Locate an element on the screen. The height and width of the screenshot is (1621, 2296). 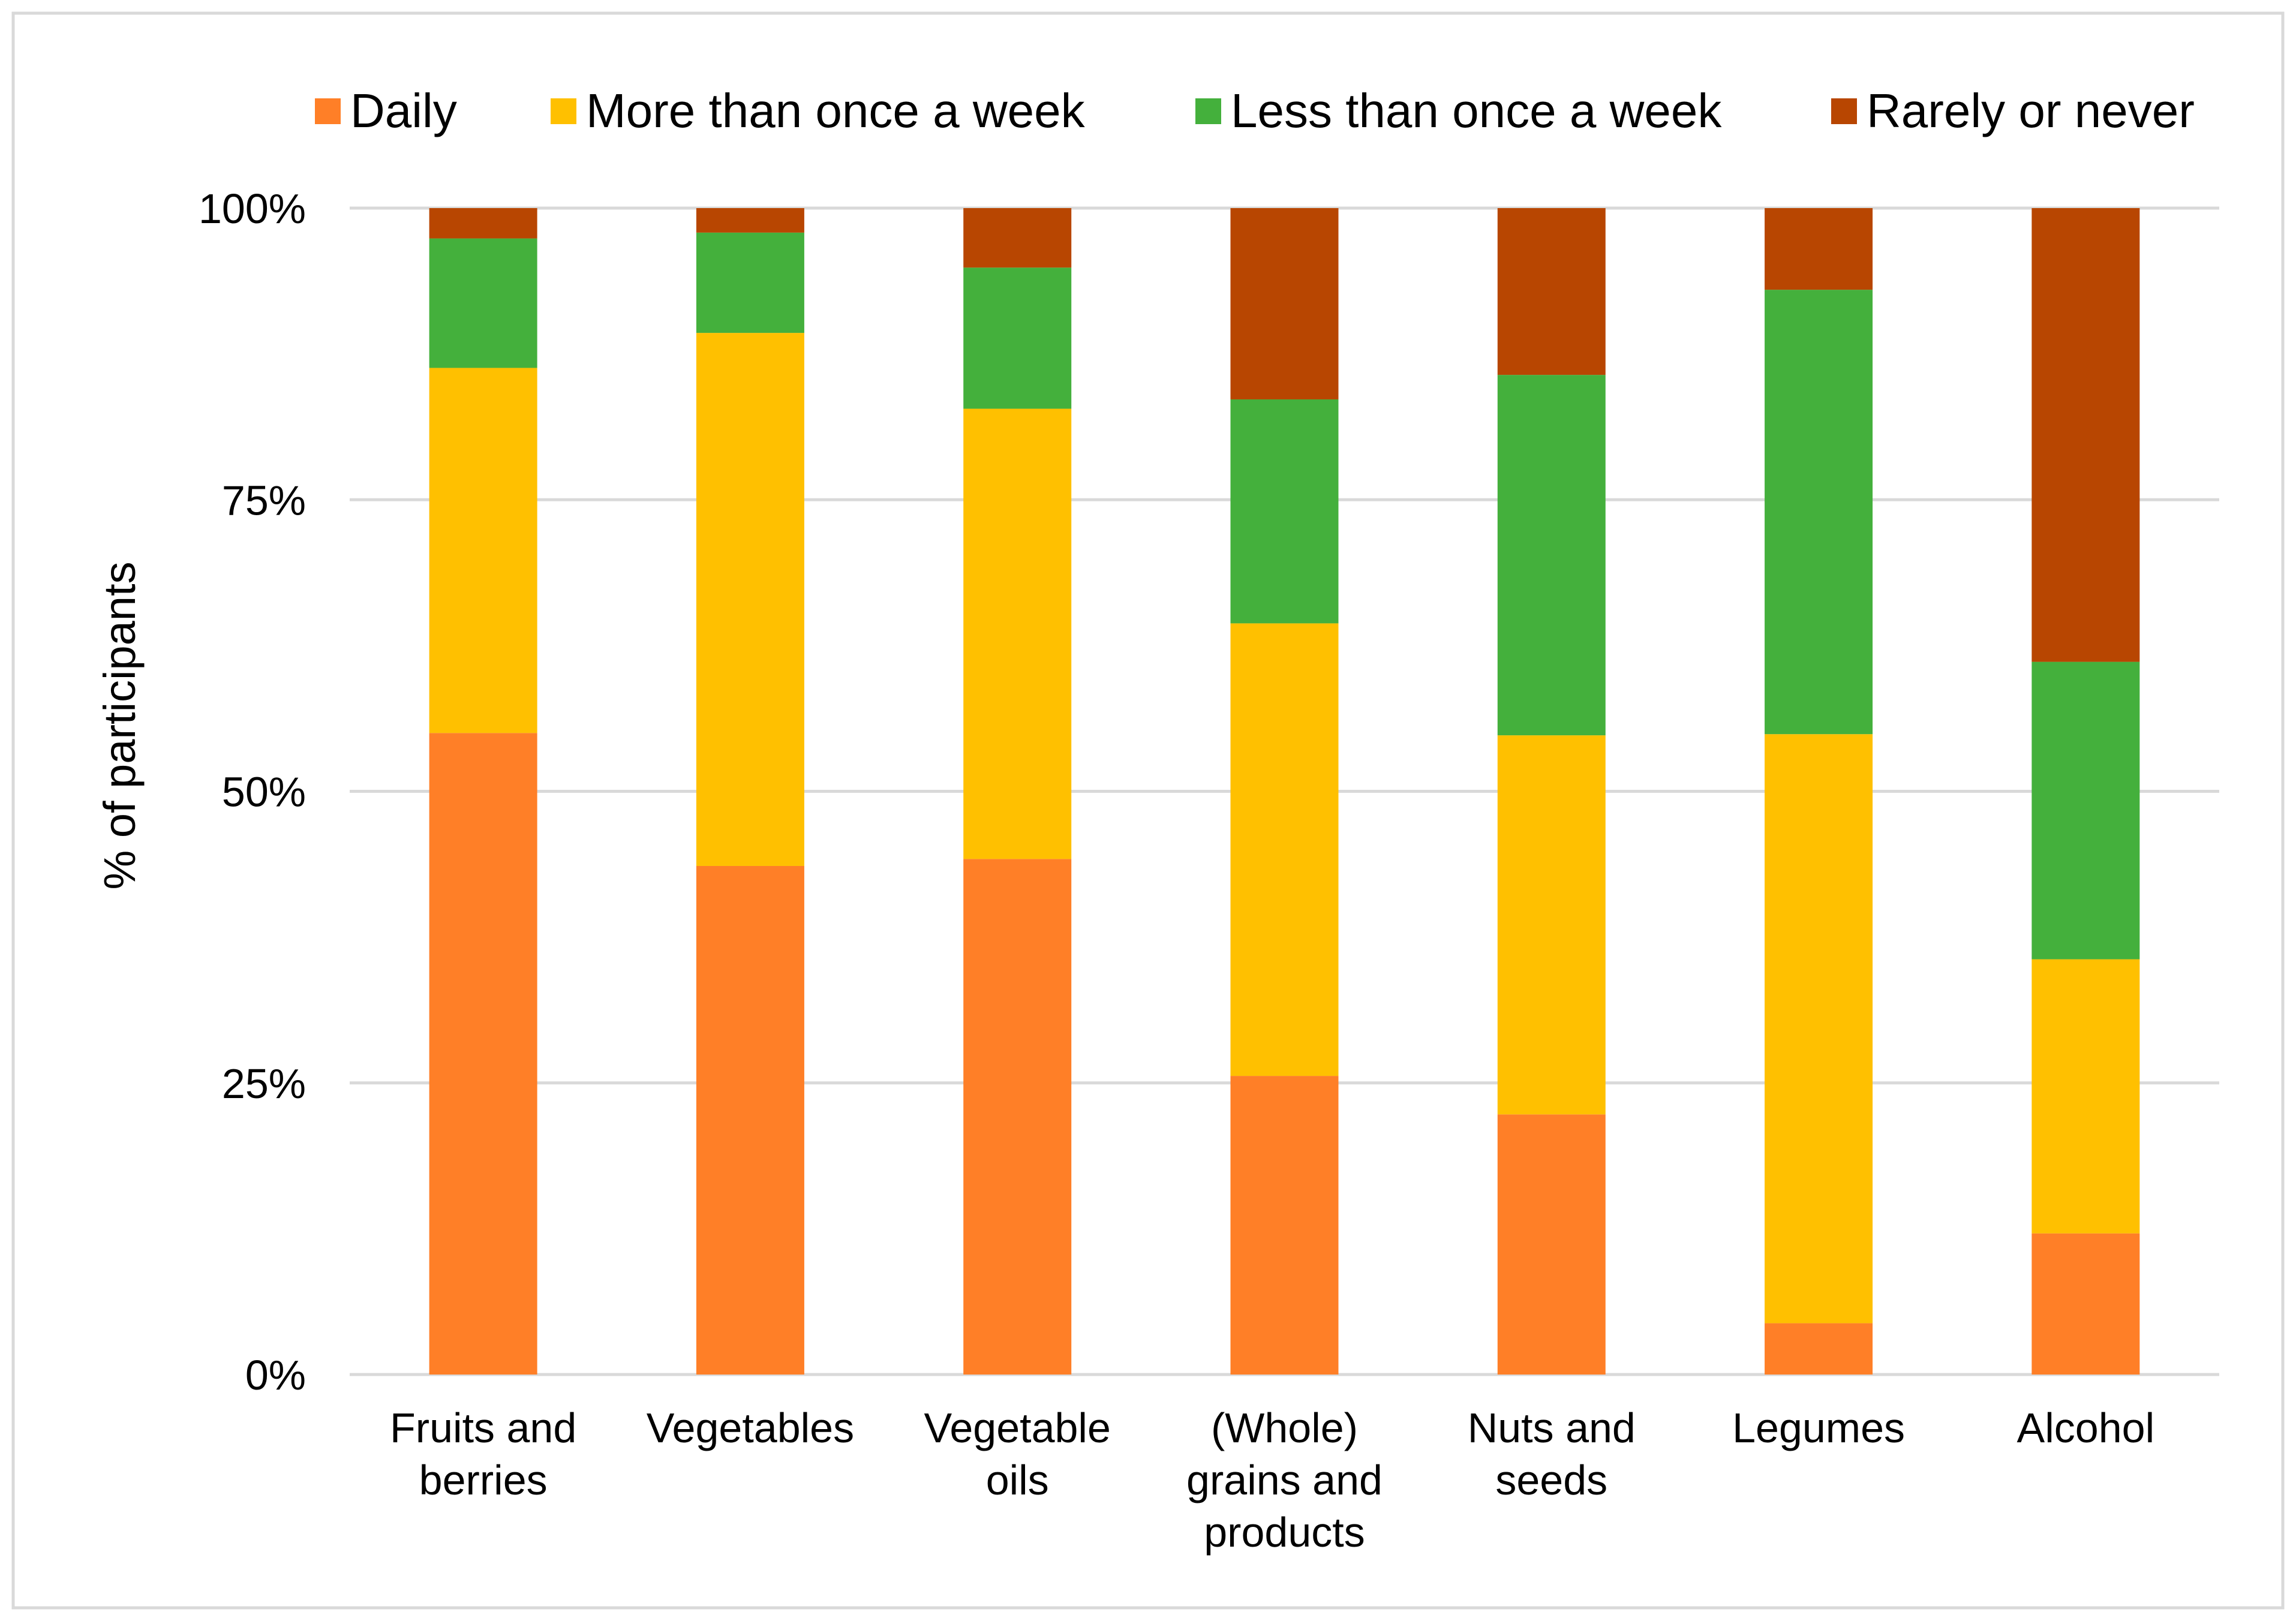
legend-swatch-rarely-or-never is located at coordinates (1844, 111).